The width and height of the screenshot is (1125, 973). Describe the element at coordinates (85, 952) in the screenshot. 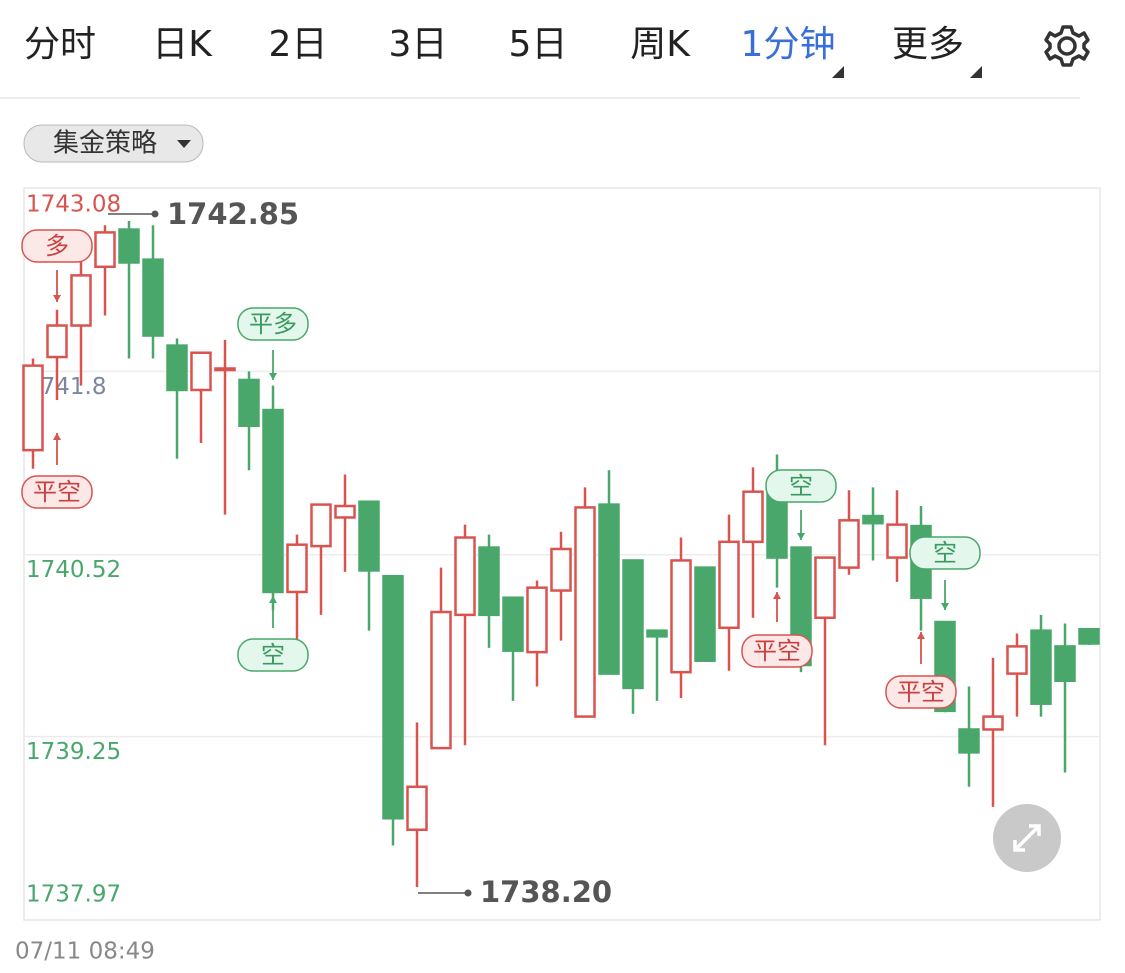

I see `timestamp: 07/11 08:49` at that location.